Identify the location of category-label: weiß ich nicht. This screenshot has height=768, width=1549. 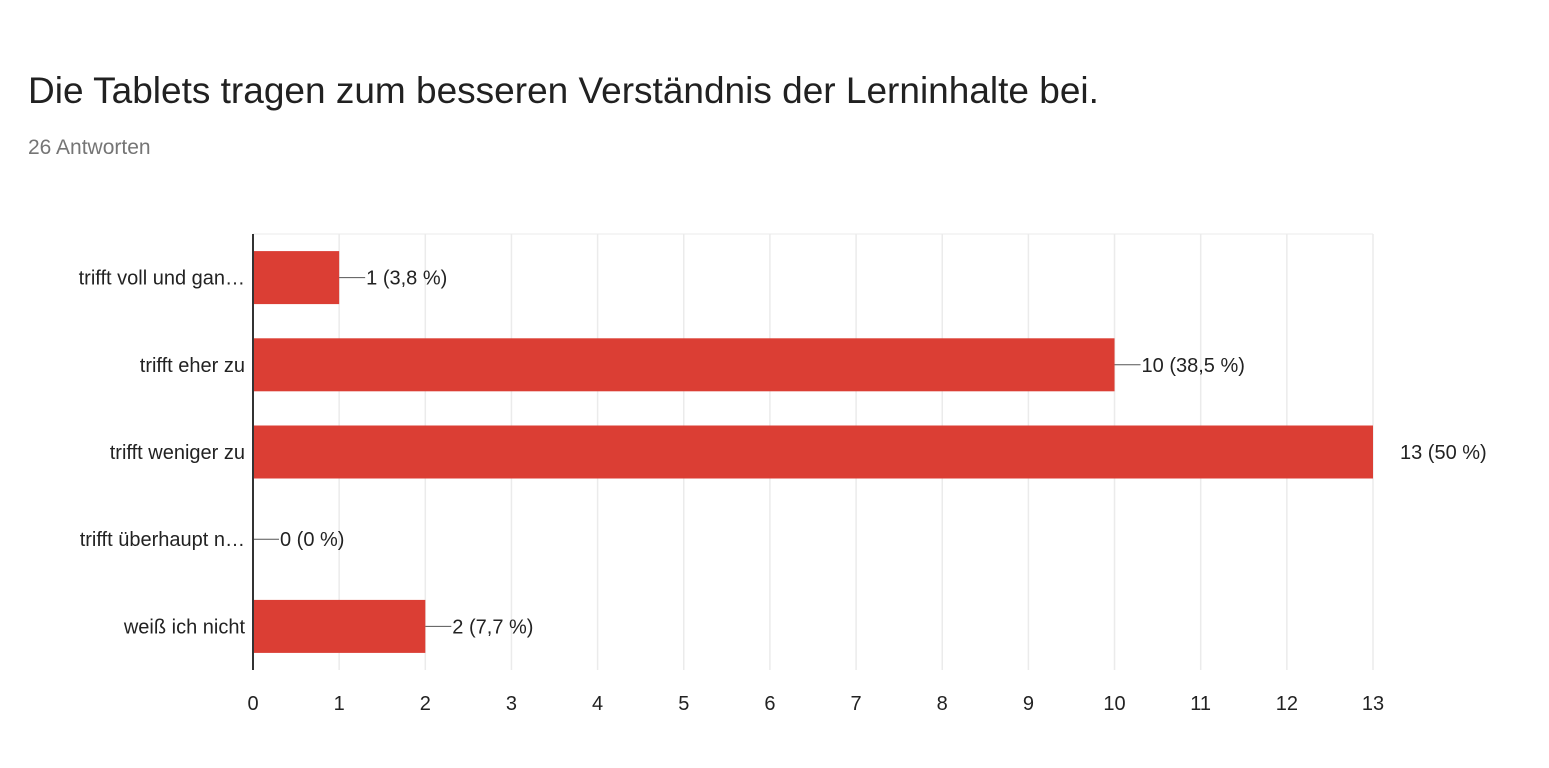
(184, 627).